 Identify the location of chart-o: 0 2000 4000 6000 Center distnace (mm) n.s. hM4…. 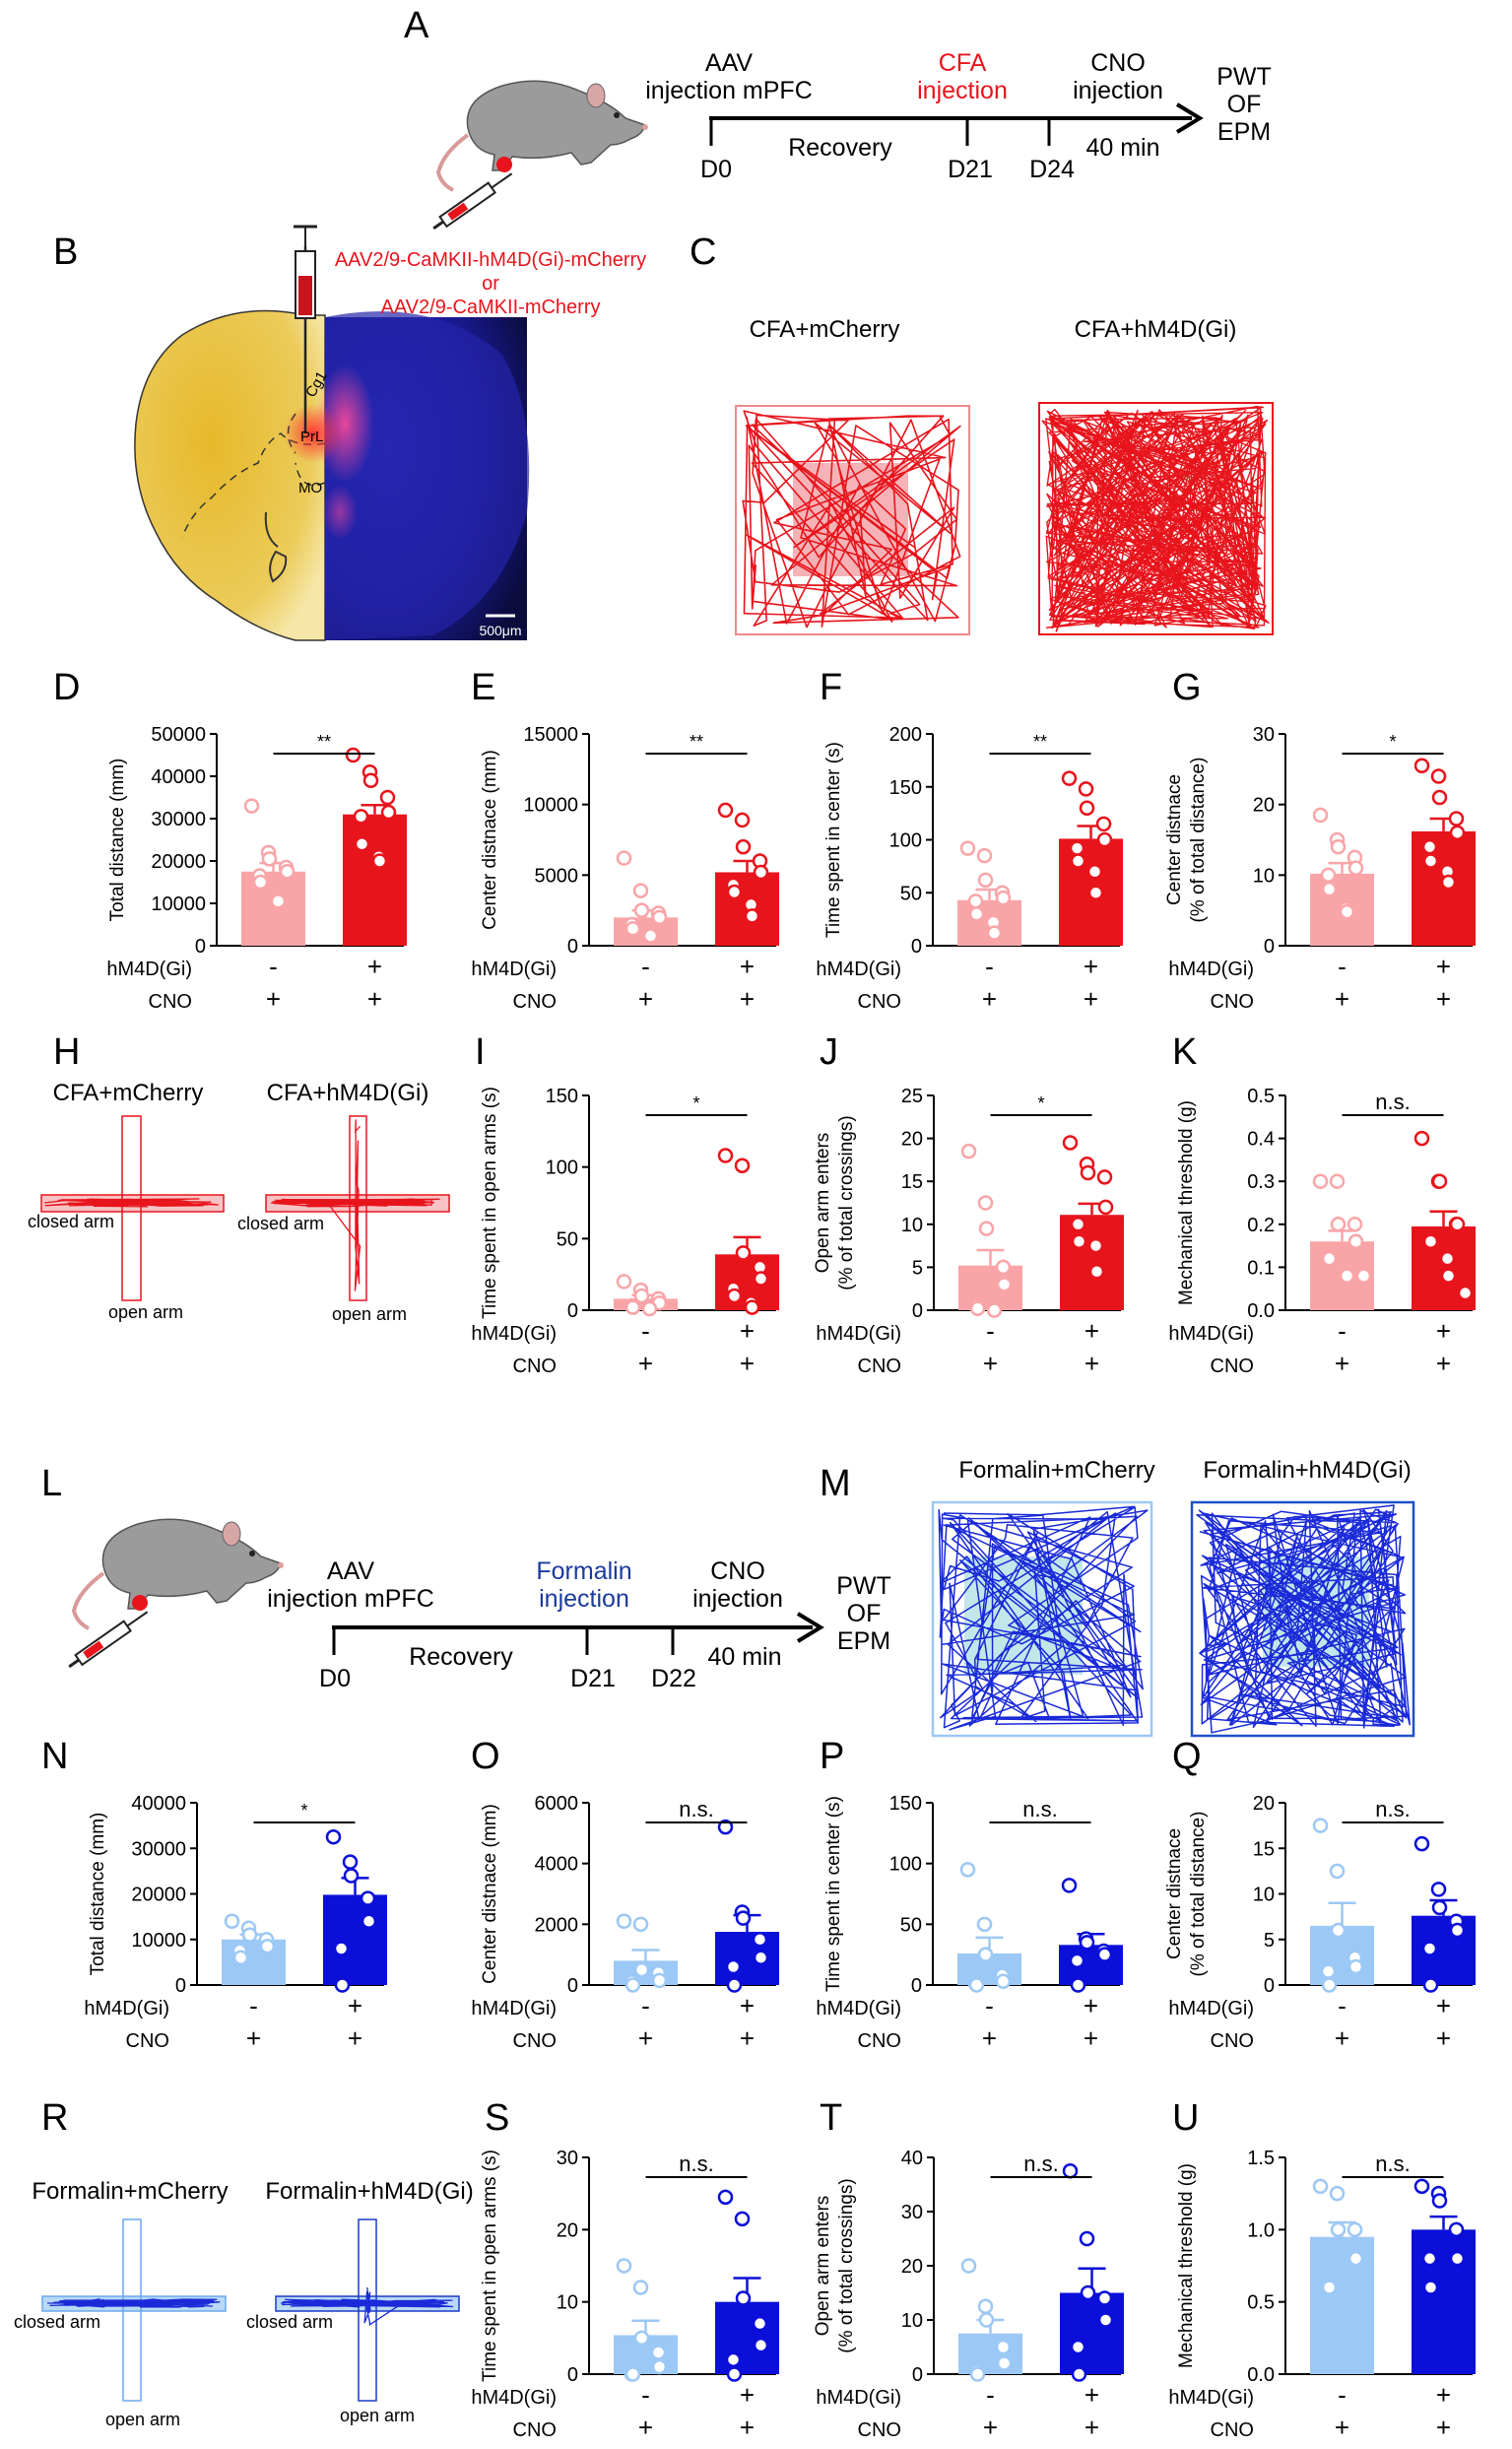
(625, 1923).